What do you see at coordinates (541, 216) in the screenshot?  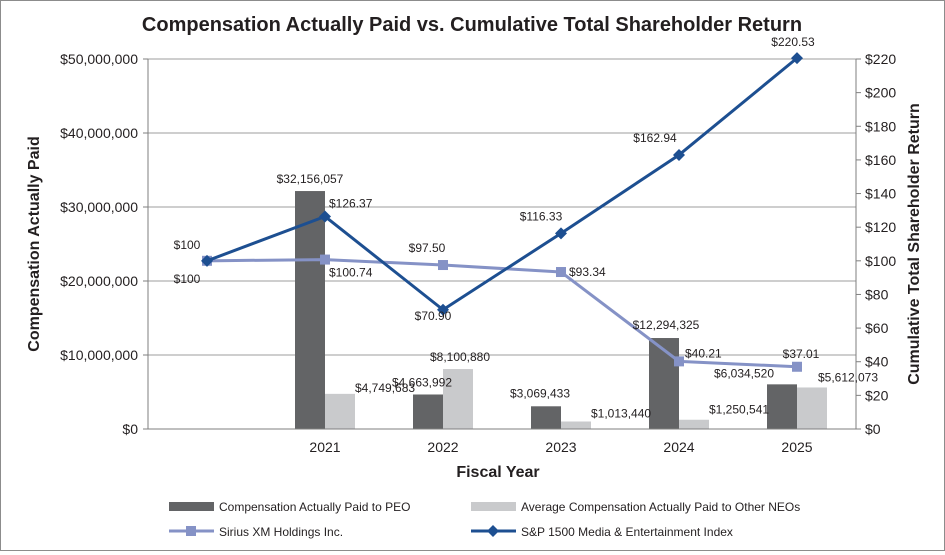 I see `sp1500-label: $116.33` at bounding box center [541, 216].